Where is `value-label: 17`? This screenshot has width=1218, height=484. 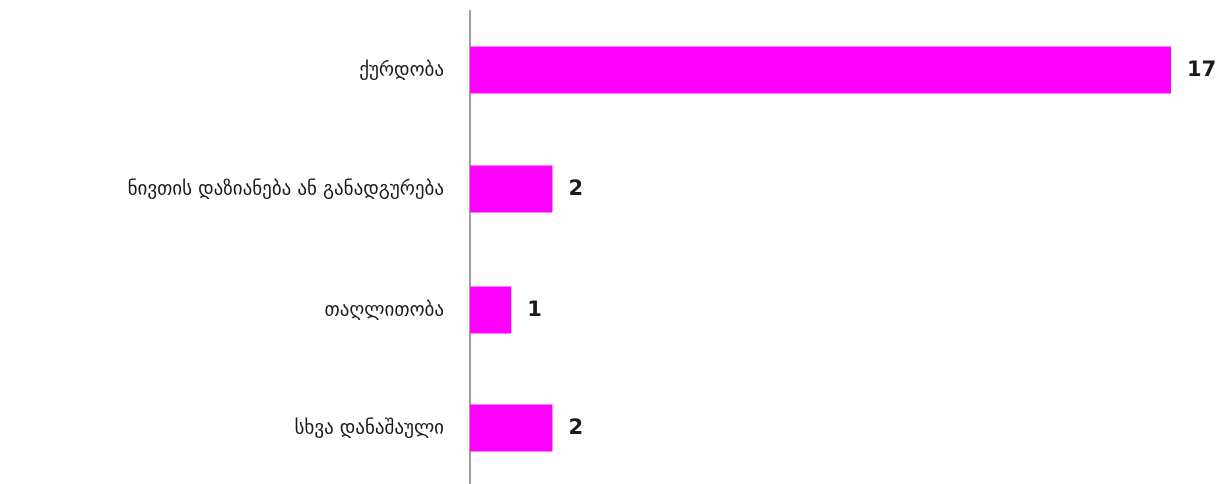 value-label: 17 is located at coordinates (1201, 69).